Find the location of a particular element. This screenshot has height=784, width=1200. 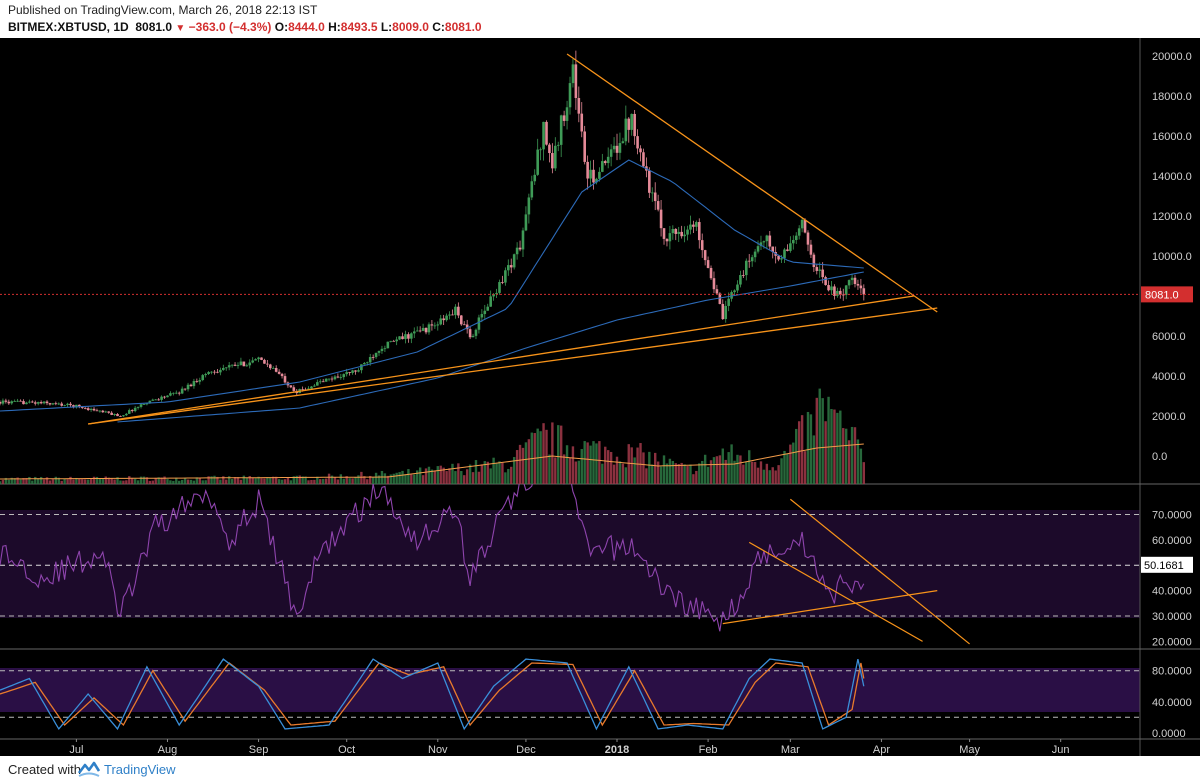

time-tick-label: Mar is located at coordinates (790, 750).